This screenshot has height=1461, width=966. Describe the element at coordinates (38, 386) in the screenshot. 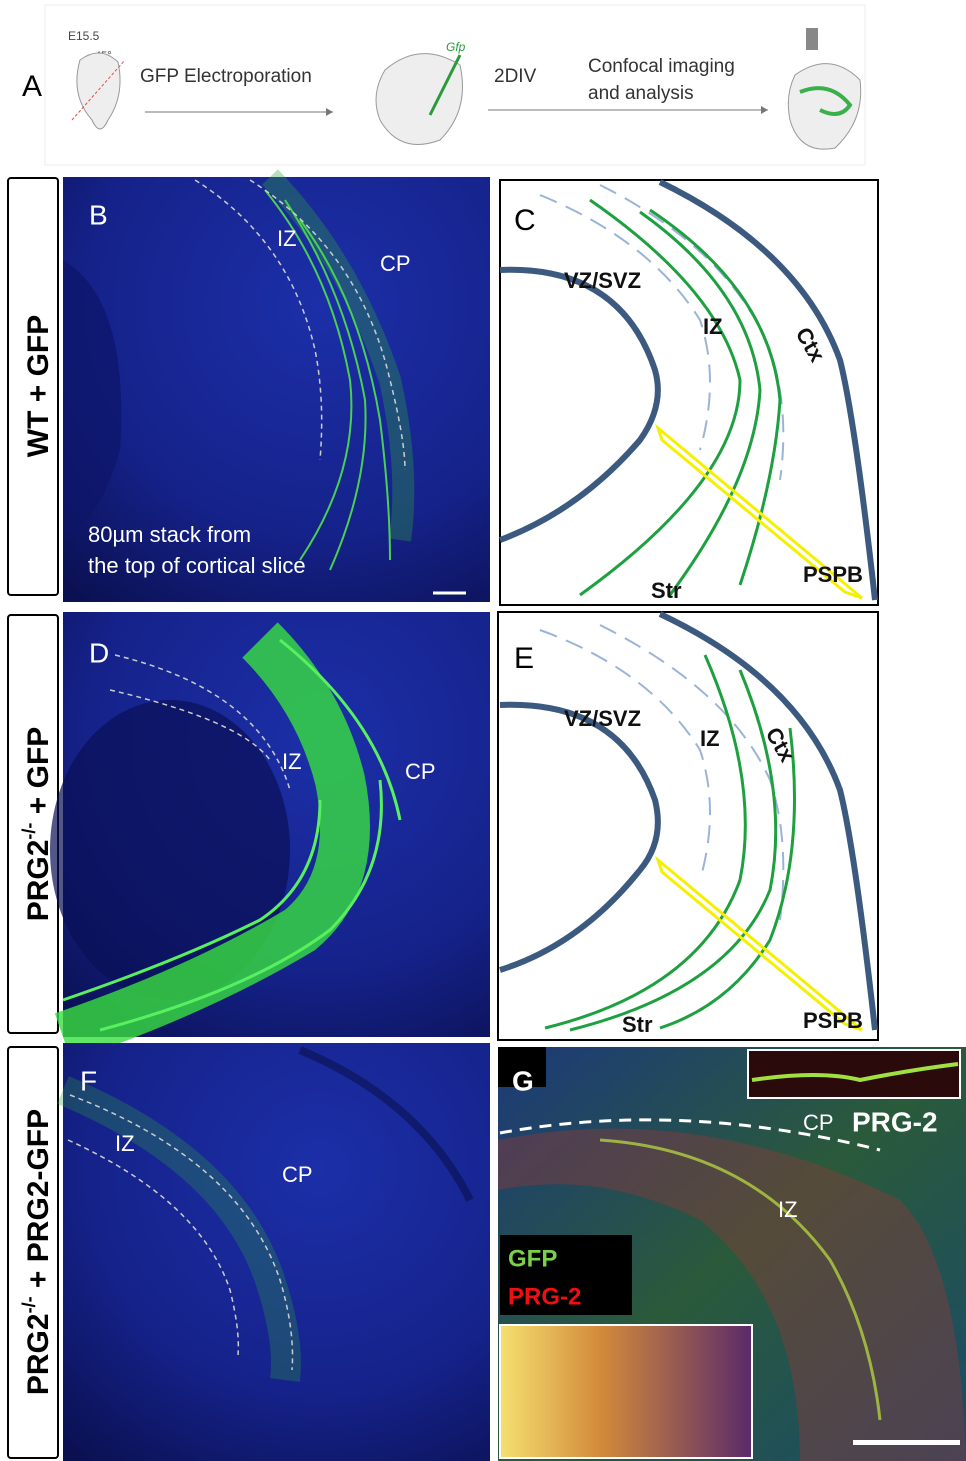

I see `row-label: WT + GFP` at that location.